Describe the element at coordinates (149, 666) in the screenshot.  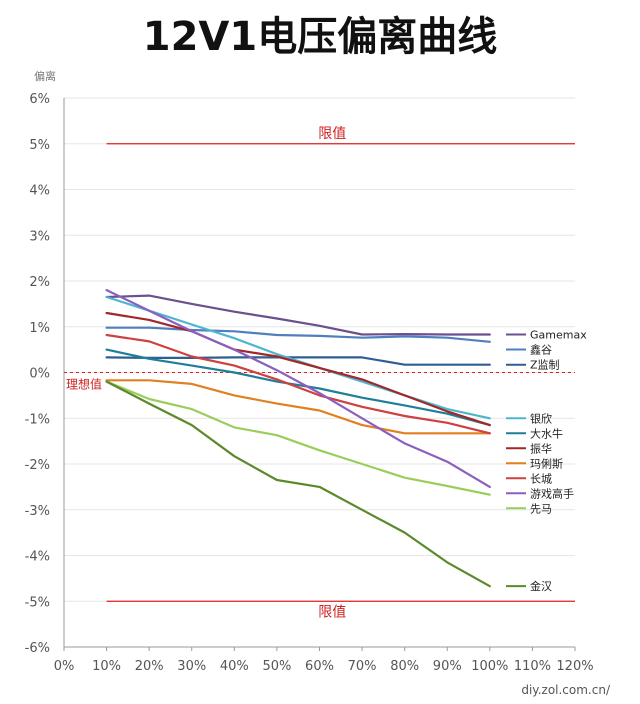
I see `x-tick-label: 20%` at that location.